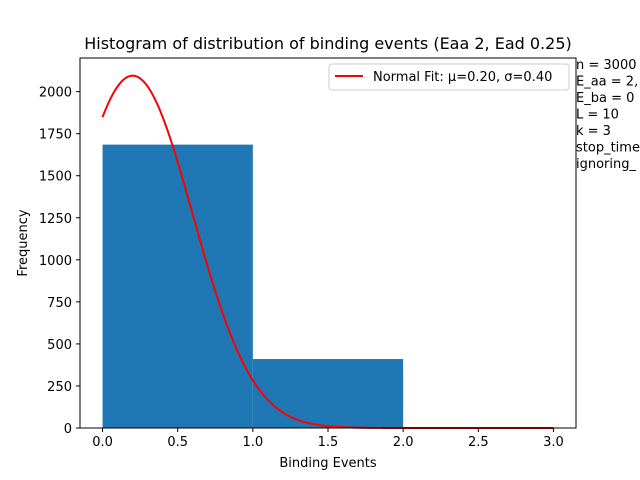 The height and width of the screenshot is (480, 640). Describe the element at coordinates (253, 442) in the screenshot. I see `x-tick-label: 1.0` at that location.